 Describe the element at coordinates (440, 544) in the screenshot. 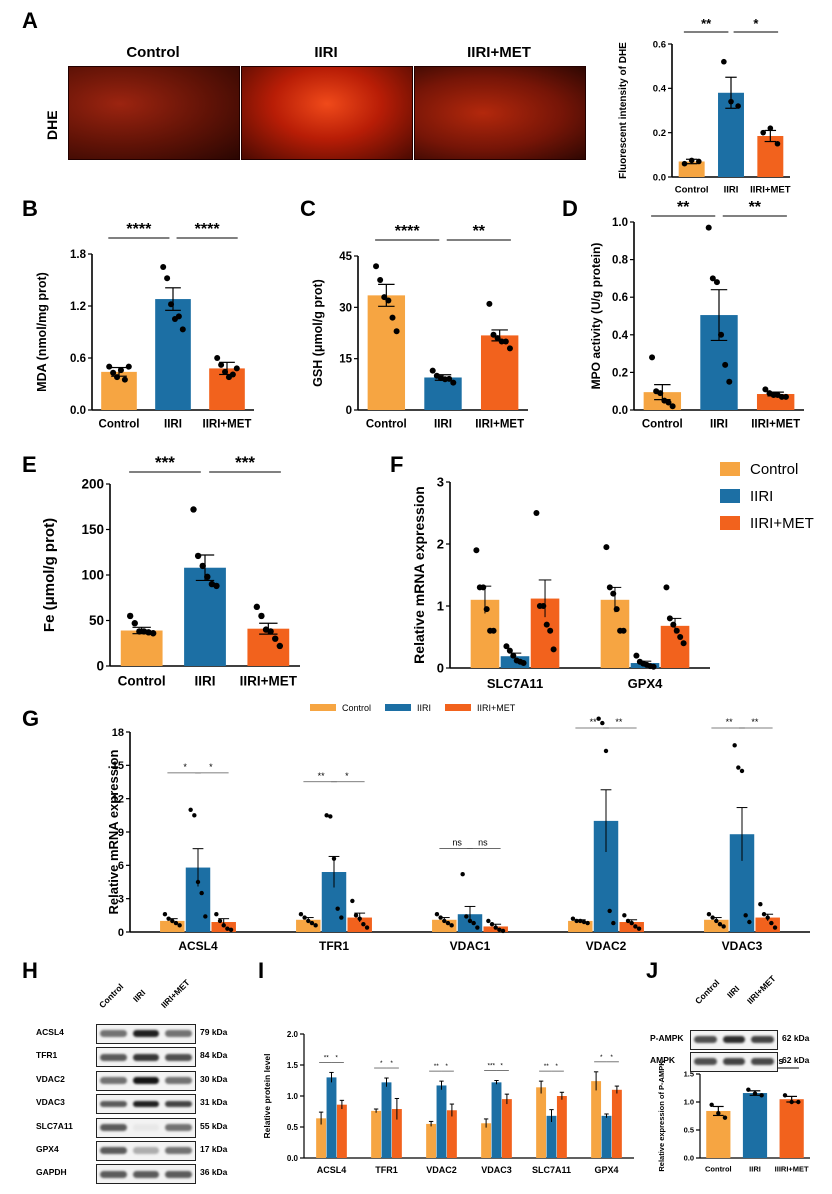

I see `y-tick-label: 2` at that location.